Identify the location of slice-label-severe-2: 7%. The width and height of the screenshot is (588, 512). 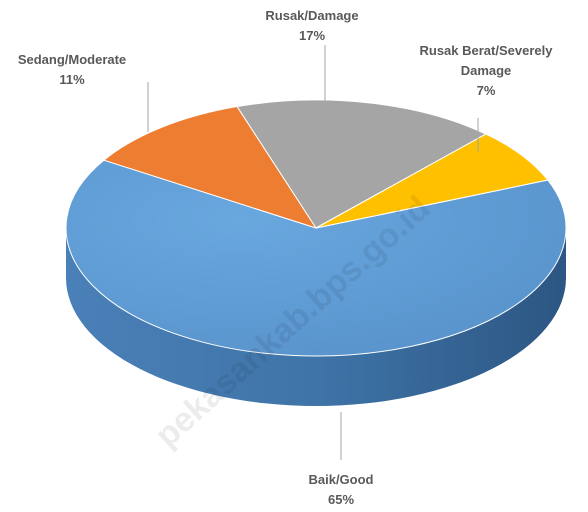
(486, 90).